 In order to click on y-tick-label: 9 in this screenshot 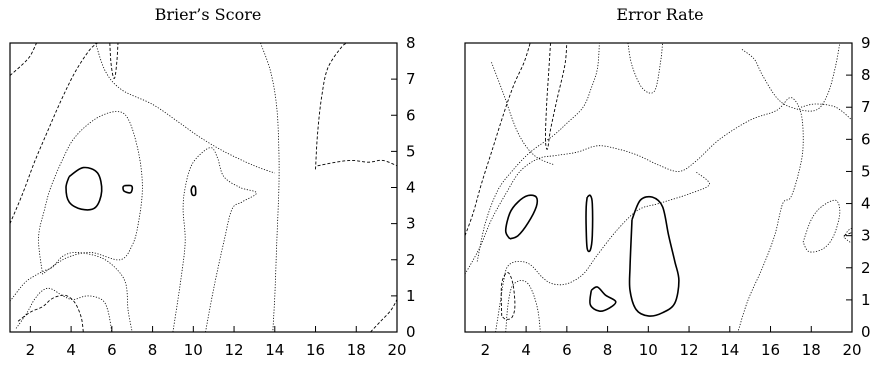, I will do `click(866, 43)`.